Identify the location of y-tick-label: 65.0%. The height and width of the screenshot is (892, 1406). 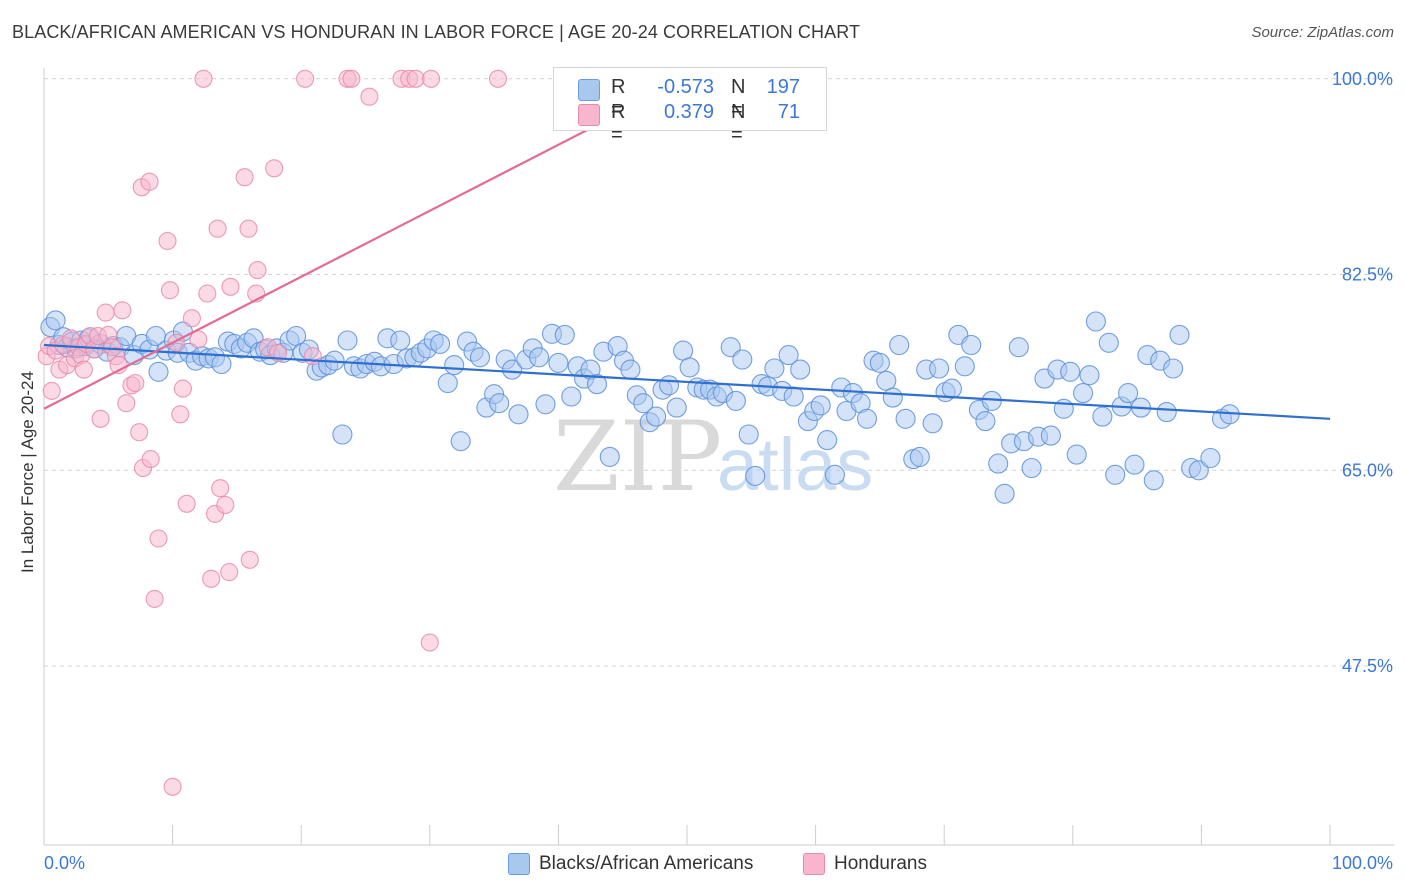
(1367, 470).